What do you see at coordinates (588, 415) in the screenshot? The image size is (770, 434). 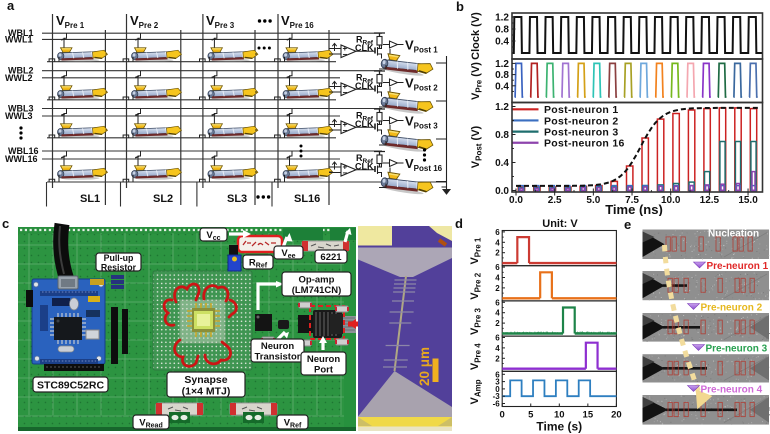 I see `svg-text: 15` at bounding box center [588, 415].